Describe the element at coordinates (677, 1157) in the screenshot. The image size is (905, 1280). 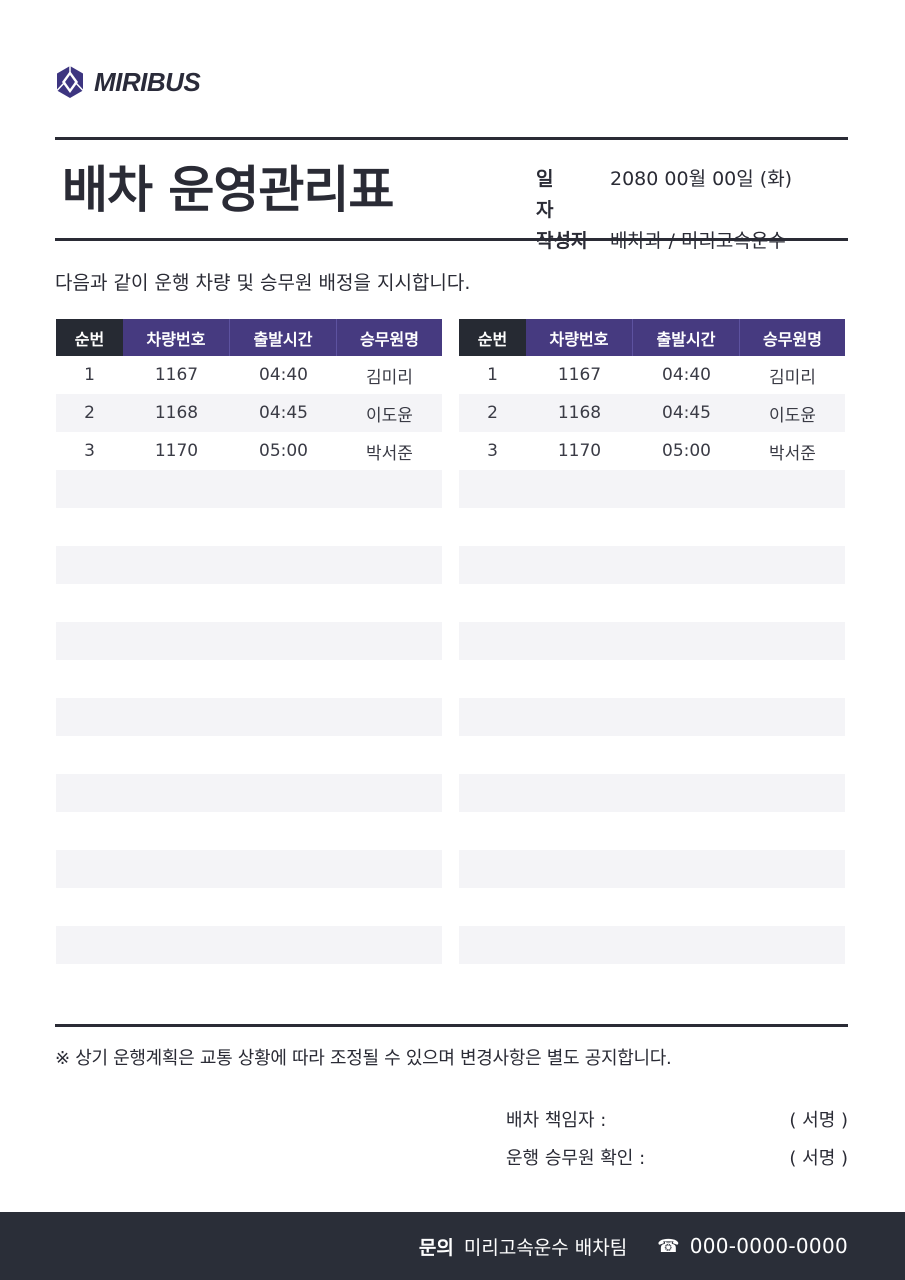
I see `signature-row-crew: 운행 승무원 확인 : ( 서명 )` at that location.